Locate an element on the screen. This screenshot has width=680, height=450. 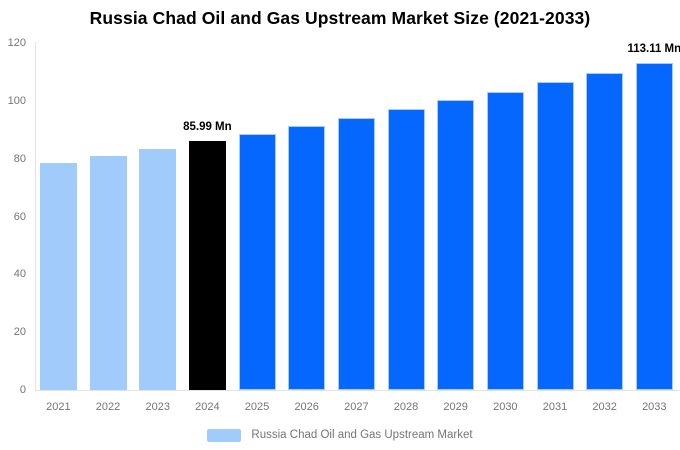
x-tick-label-2025: 2025 is located at coordinates (257, 407).